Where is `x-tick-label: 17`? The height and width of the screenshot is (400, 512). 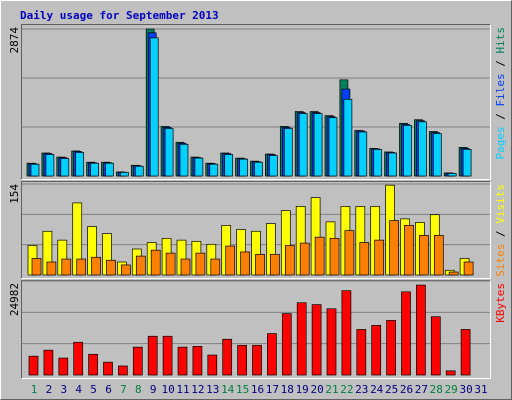
x-tick-label: 17 is located at coordinates (272, 389).